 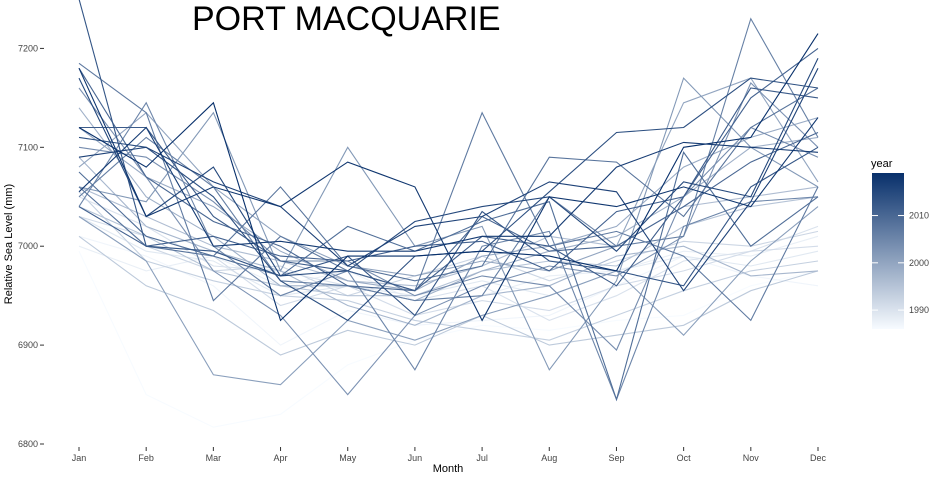 I want to click on x-tick-label: Apr, so click(x=281, y=458).